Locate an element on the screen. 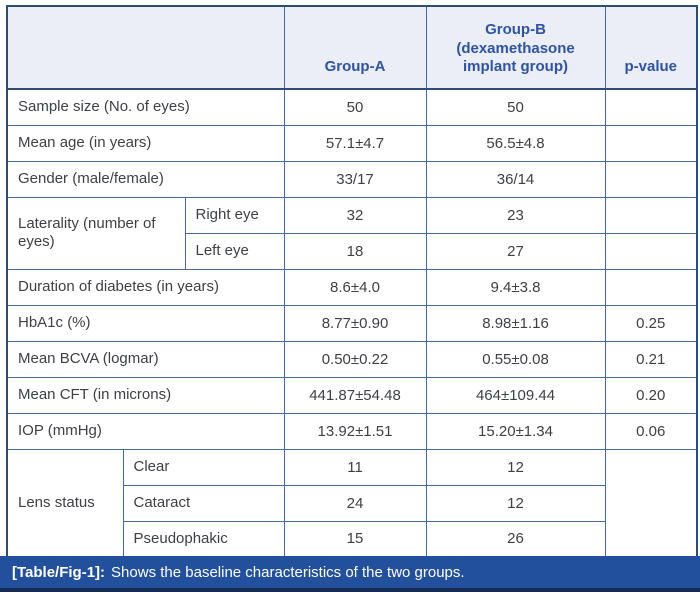 This screenshot has width=700, height=592. row-laterality-left-eye: Left eye 18 27 is located at coordinates (352, 251).